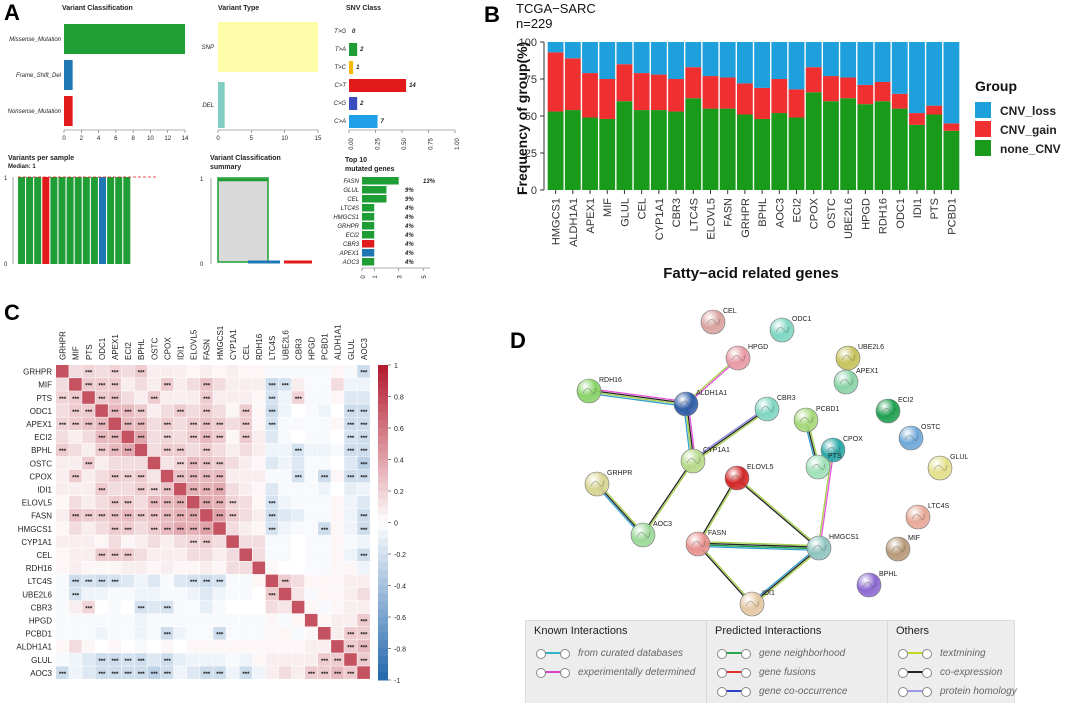 The width and height of the screenshot is (1065, 703). Describe the element at coordinates (952, 216) in the screenshot. I see `cnv-x-tick-label: PCBD1` at that location.